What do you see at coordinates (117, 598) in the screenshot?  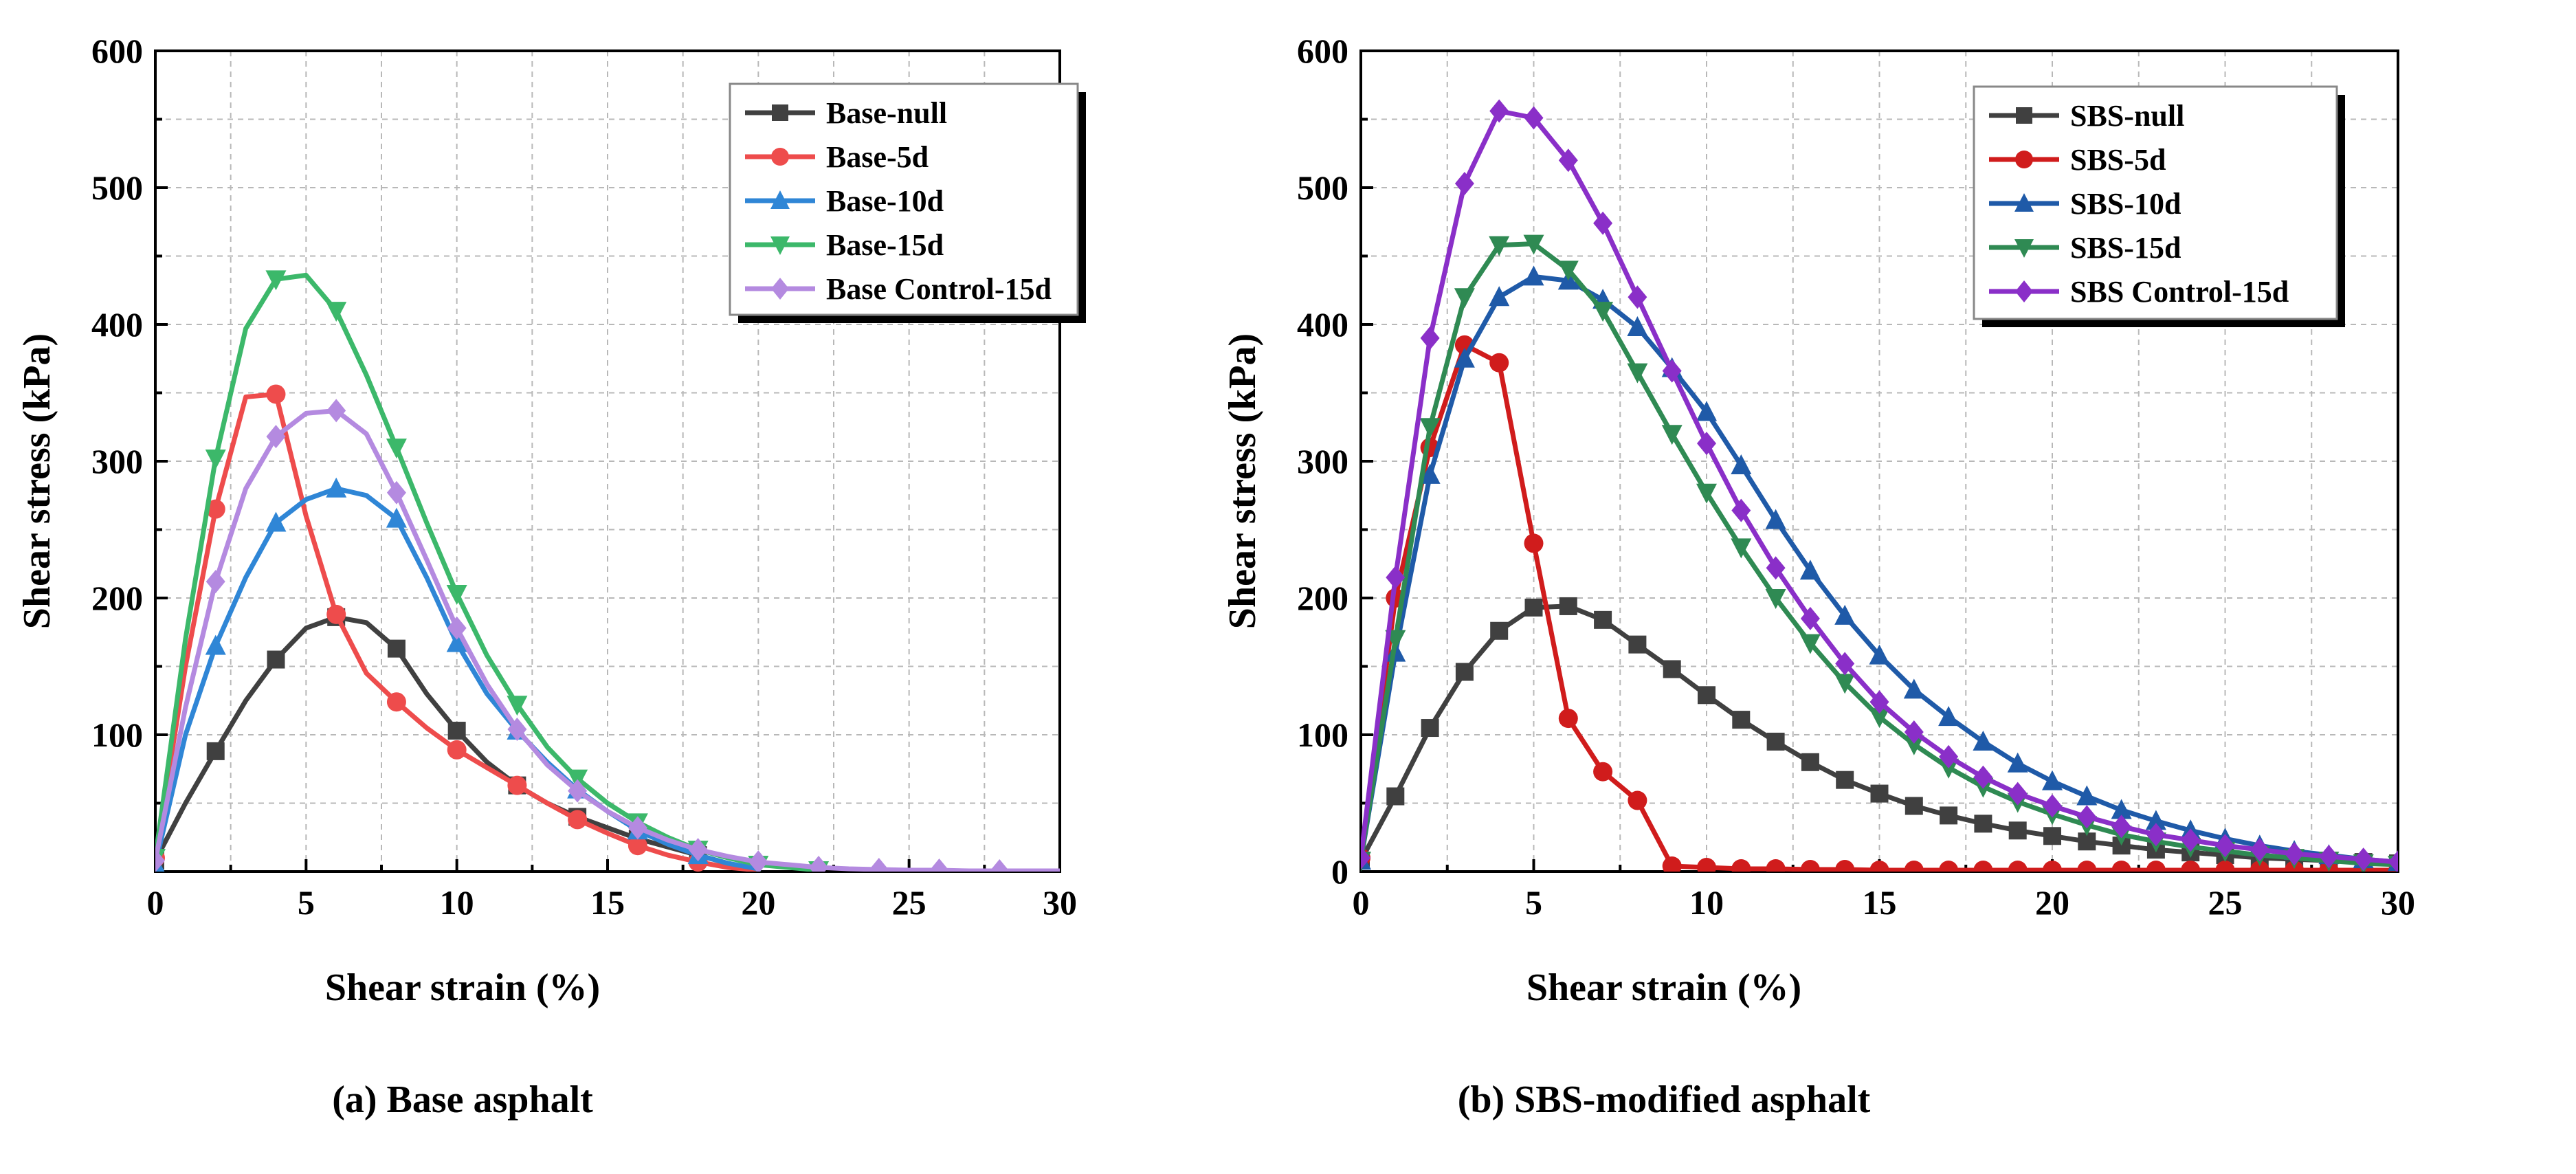 I see `y-tick-label: 200` at bounding box center [117, 598].